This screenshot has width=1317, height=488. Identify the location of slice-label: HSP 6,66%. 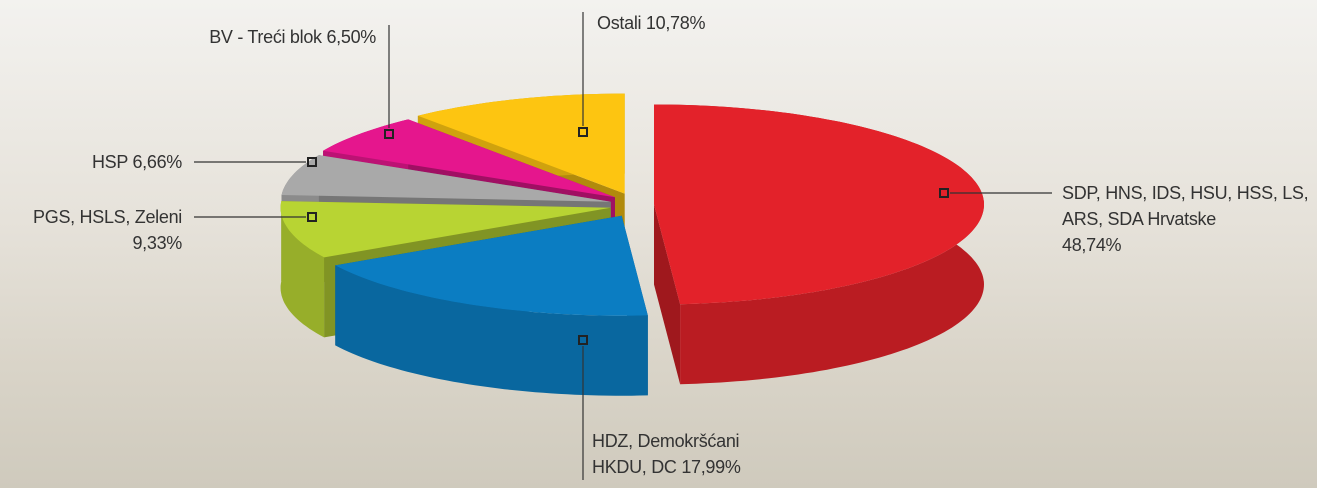
(96, 162).